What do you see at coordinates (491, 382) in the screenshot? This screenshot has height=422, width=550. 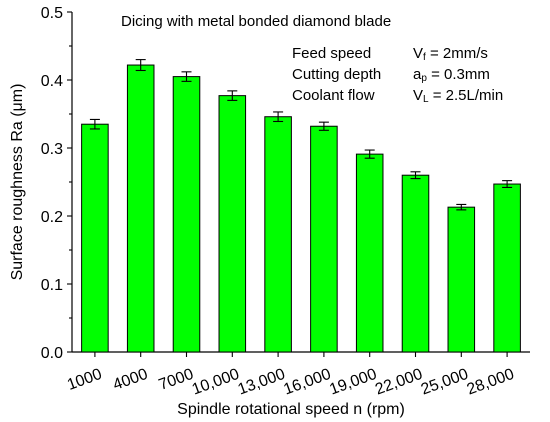 I see `x-tick-label: 28,000` at bounding box center [491, 382].